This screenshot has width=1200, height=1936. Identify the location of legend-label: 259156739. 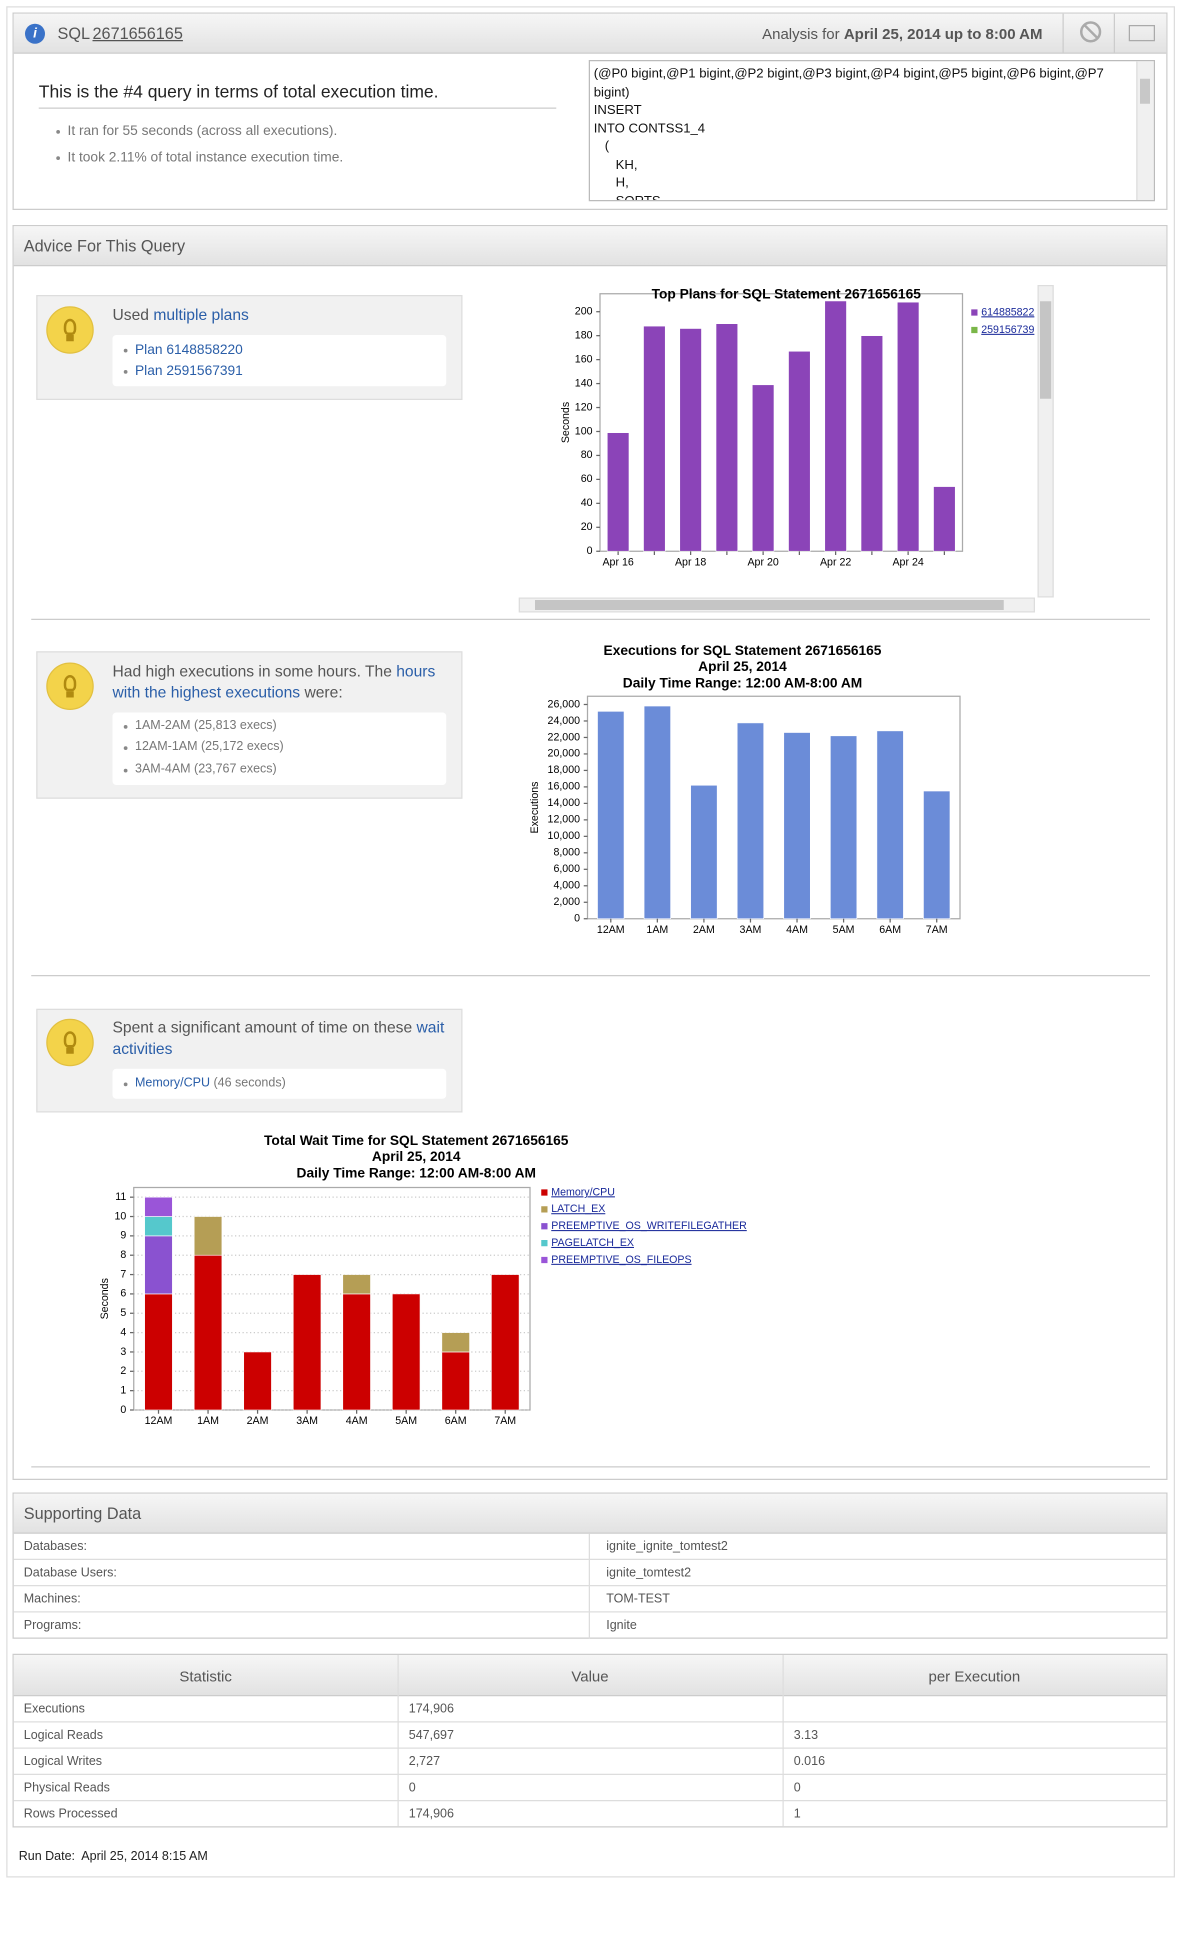
(1007, 330).